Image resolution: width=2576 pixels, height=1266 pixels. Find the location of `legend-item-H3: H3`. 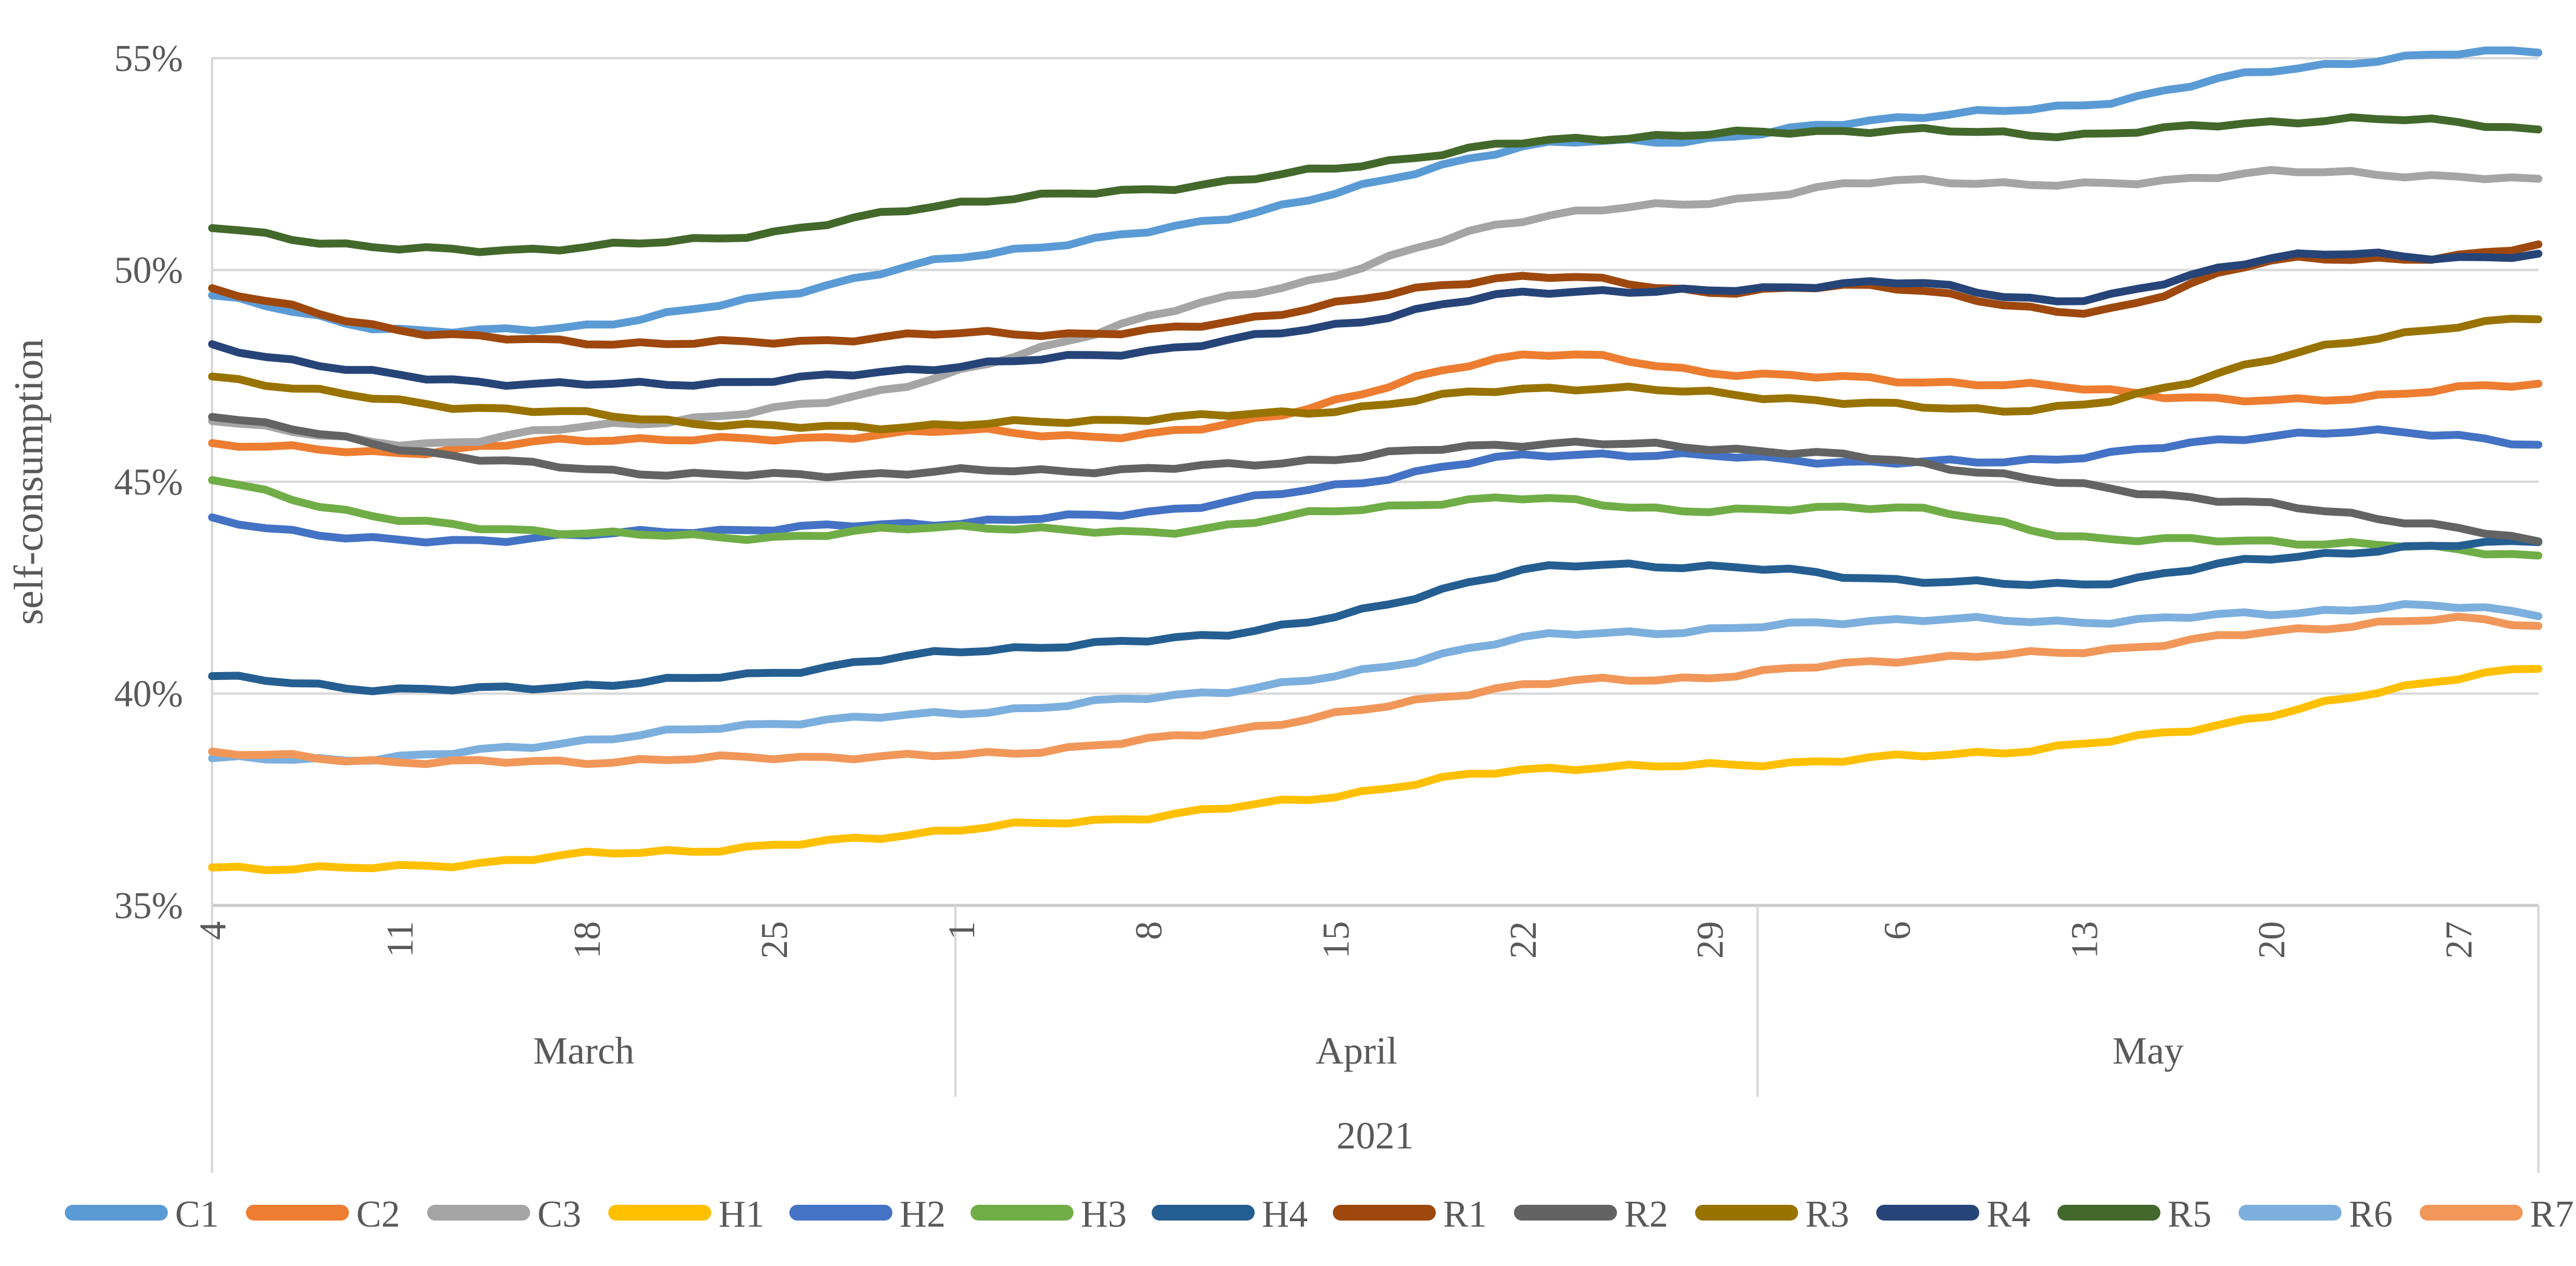

legend-item-H3: H3 is located at coordinates (1049, 1214).